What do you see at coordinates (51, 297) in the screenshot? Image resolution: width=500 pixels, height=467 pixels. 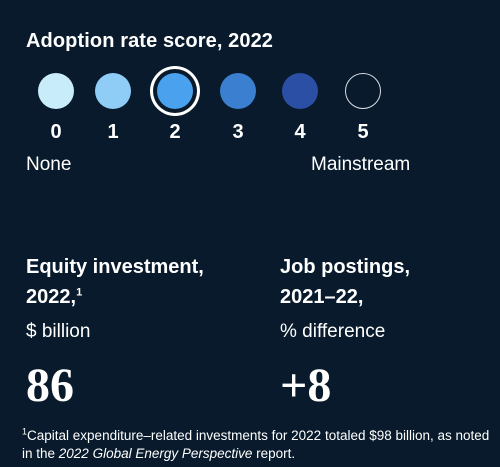 I see `equity-label-line2: 2022,` at bounding box center [51, 297].